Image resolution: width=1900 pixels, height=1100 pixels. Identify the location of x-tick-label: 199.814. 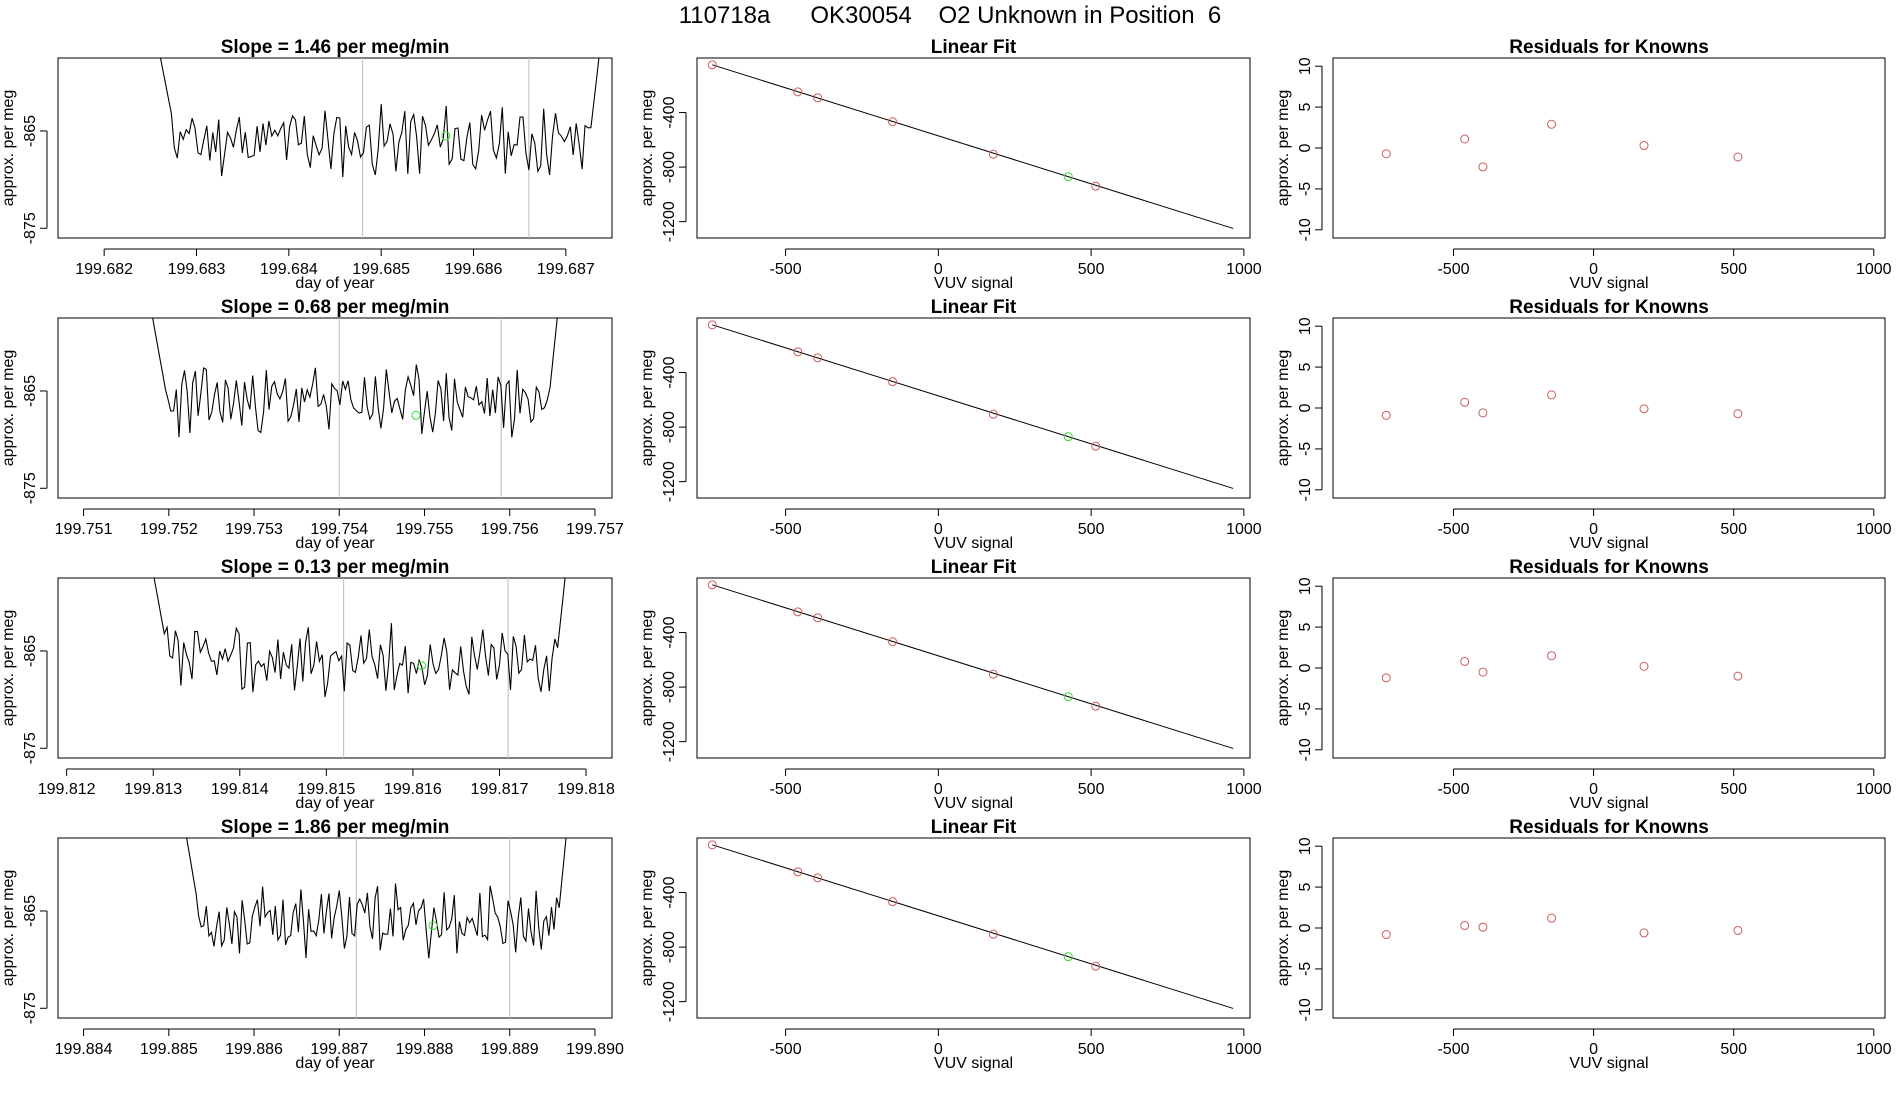
(240, 789).